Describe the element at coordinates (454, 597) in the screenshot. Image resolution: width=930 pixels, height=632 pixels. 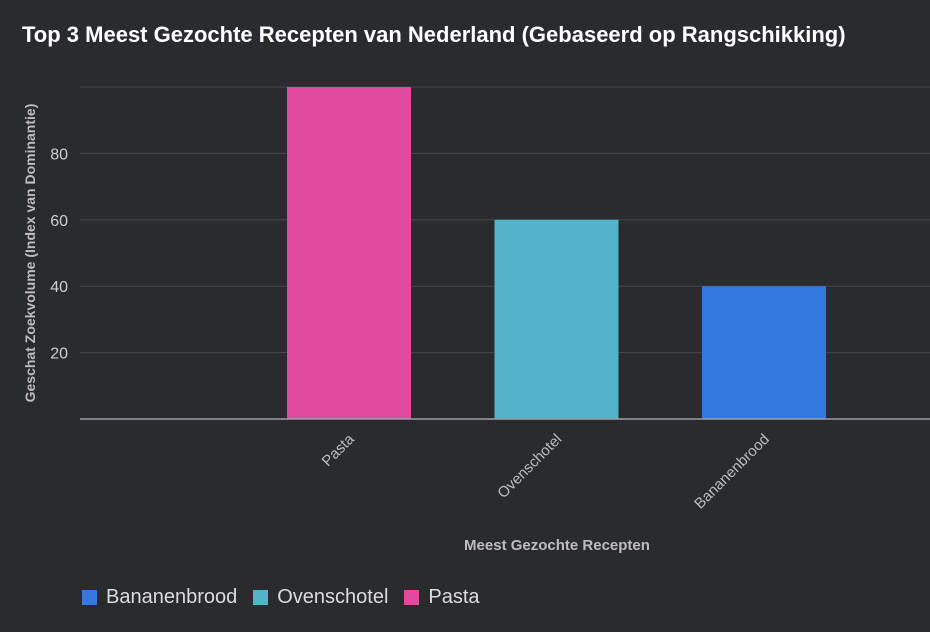
I see `legend-label-pasta: Pasta` at that location.